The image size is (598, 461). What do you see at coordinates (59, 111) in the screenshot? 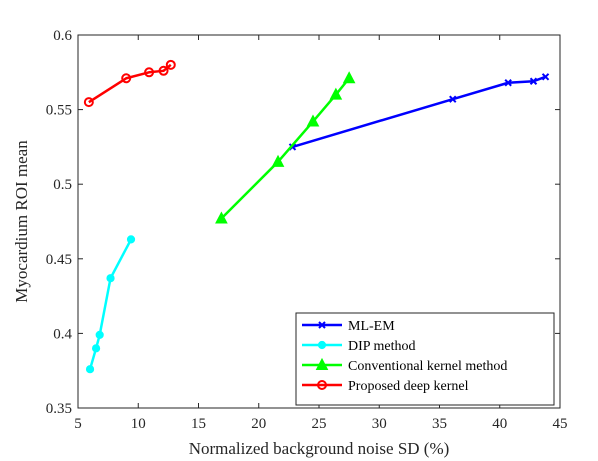
I see `y-tick-label: 0.55` at bounding box center [59, 111].